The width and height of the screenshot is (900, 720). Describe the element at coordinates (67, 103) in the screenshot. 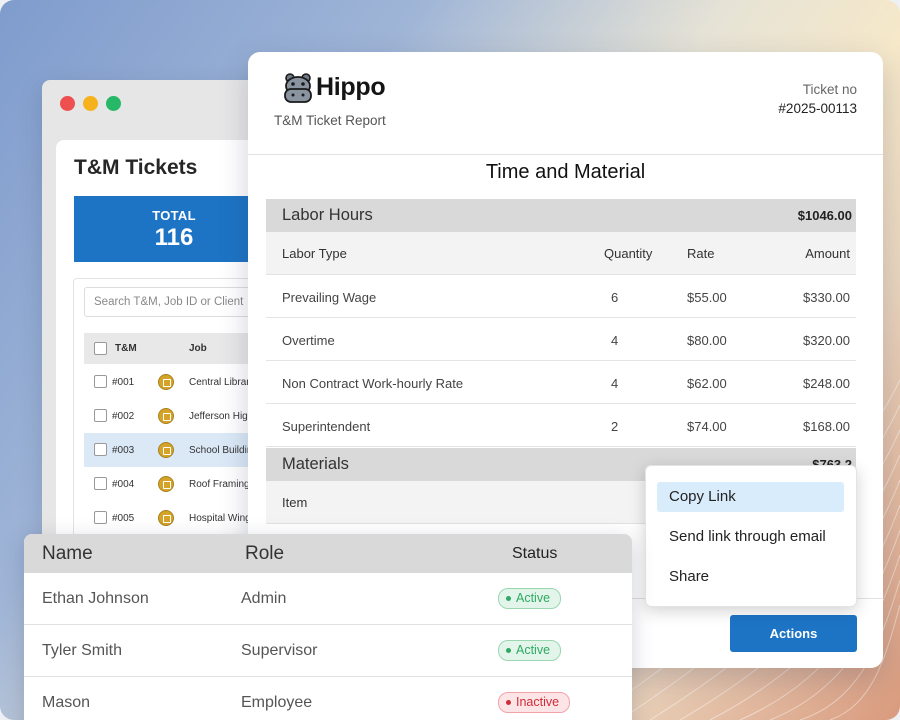

I see `close-window-button` at that location.